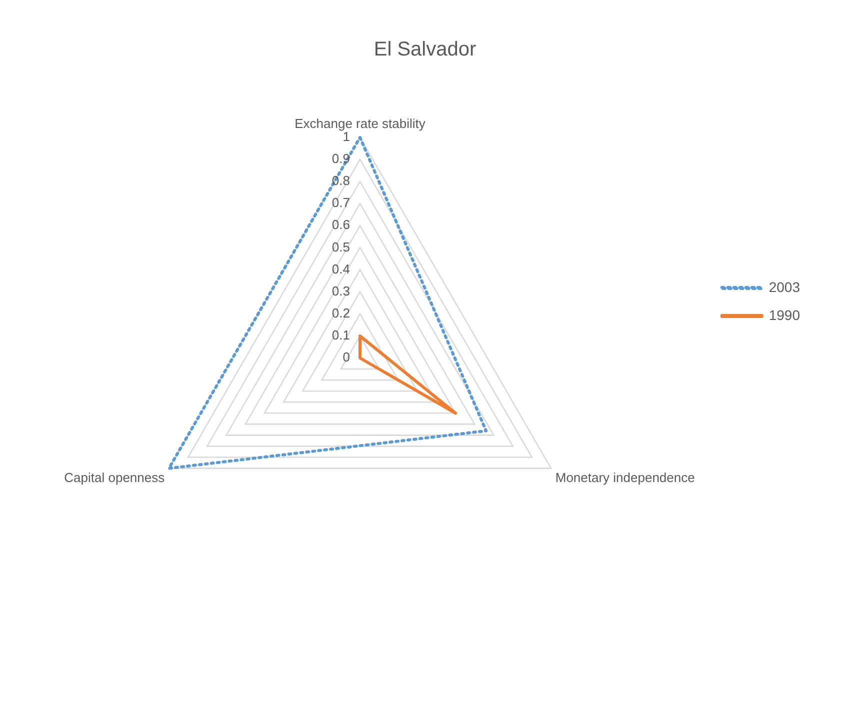  I want to click on legend-label: 1990, so click(784, 314).